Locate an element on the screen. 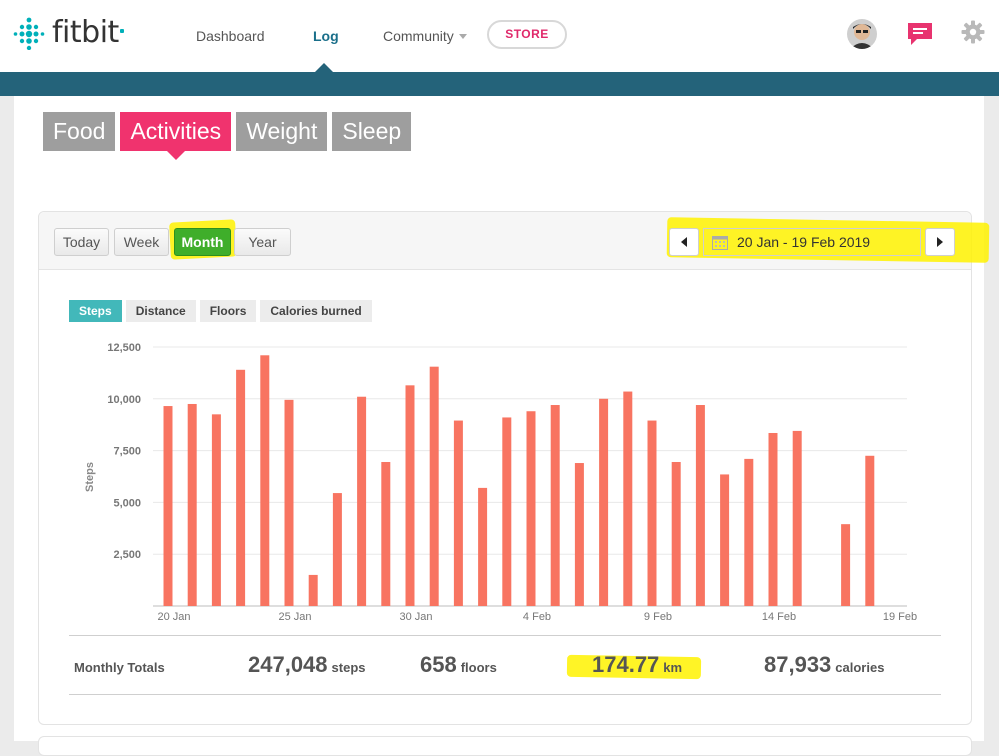 The image size is (999, 756). y-axis-label: Steps is located at coordinates (90, 477).